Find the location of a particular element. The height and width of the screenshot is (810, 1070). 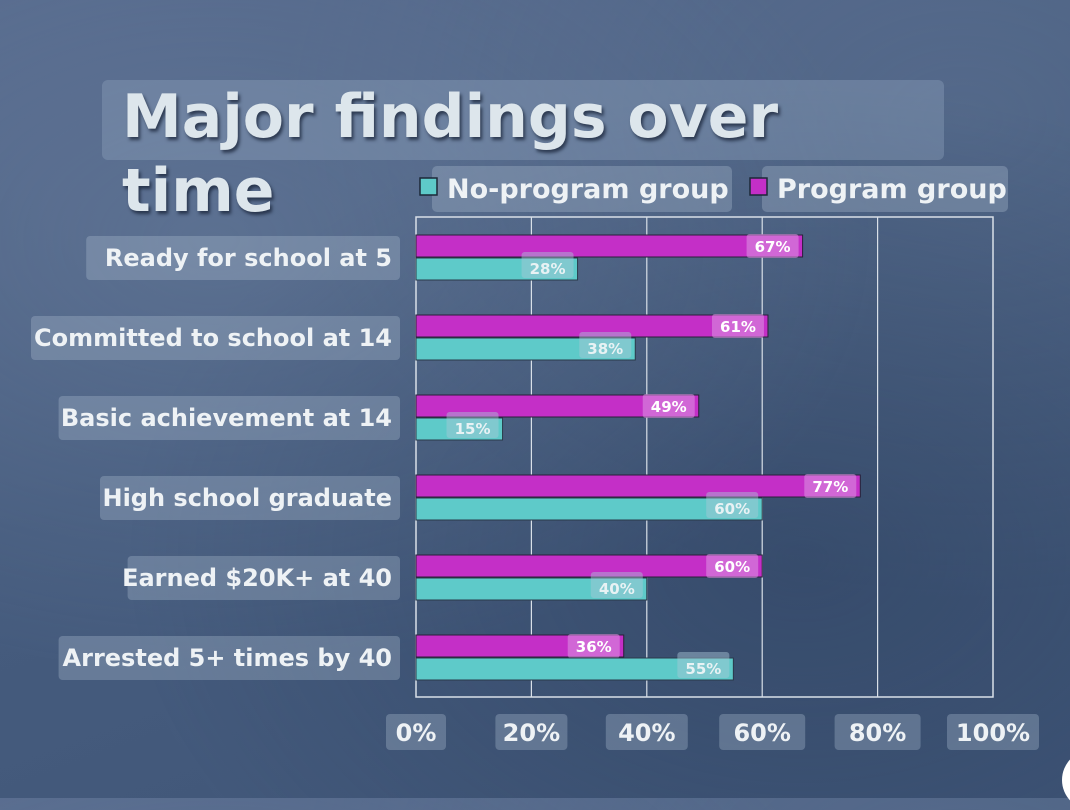

legend-label-program-group: Program group is located at coordinates (892, 189).